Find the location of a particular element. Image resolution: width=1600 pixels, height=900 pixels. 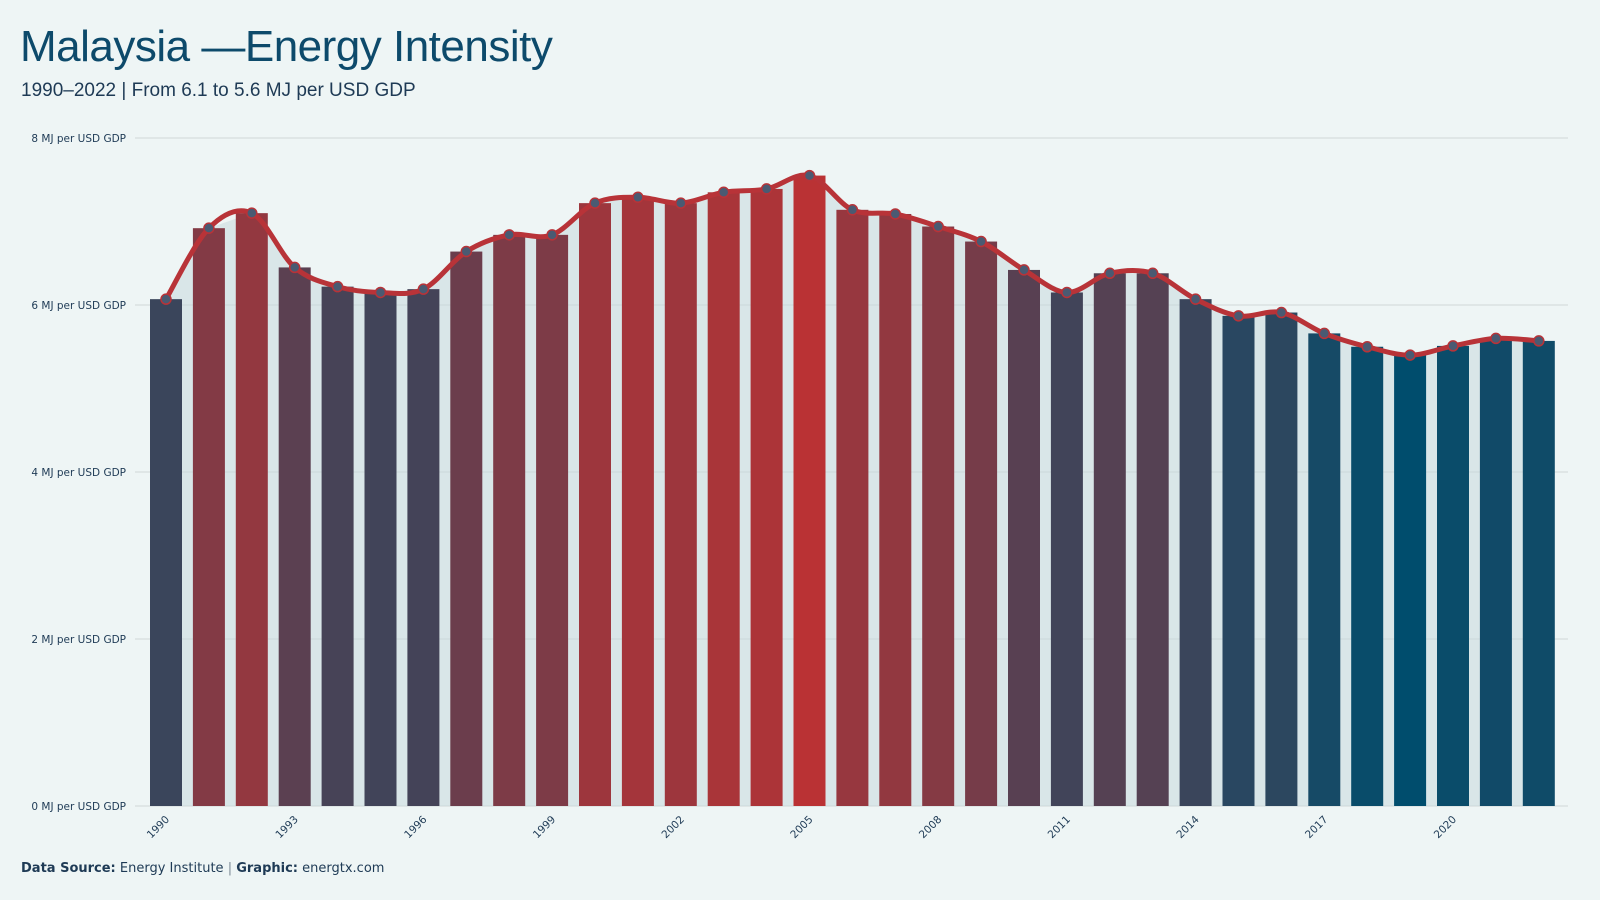

point-2008 is located at coordinates (938, 226).